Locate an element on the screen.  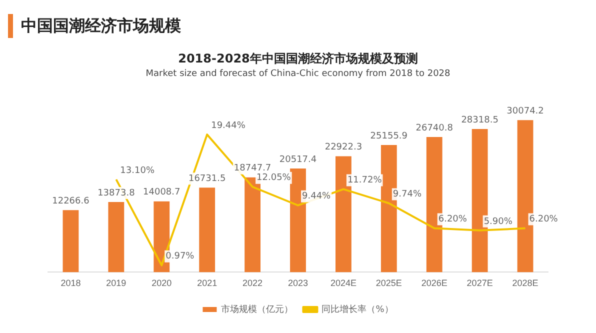
legend-label: 市场规模（亿元） is located at coordinates (257, 309).